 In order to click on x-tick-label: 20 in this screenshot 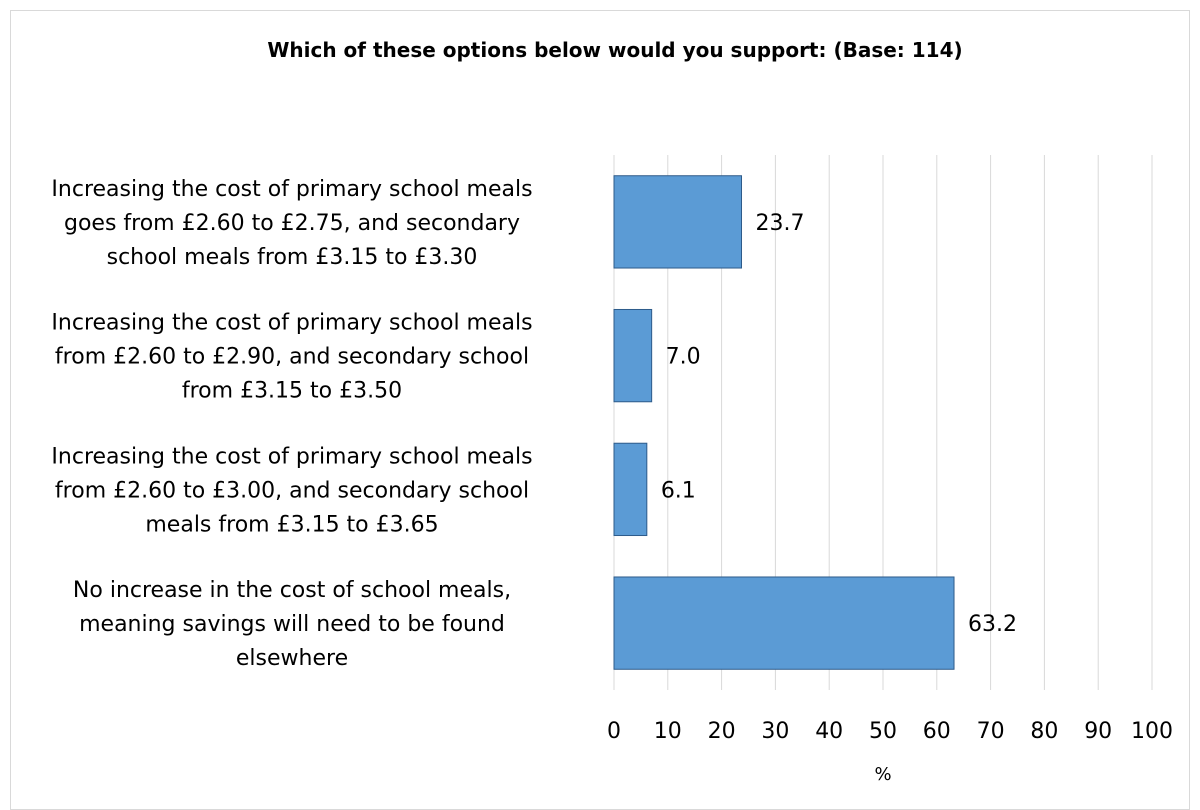, I will do `click(722, 731)`.